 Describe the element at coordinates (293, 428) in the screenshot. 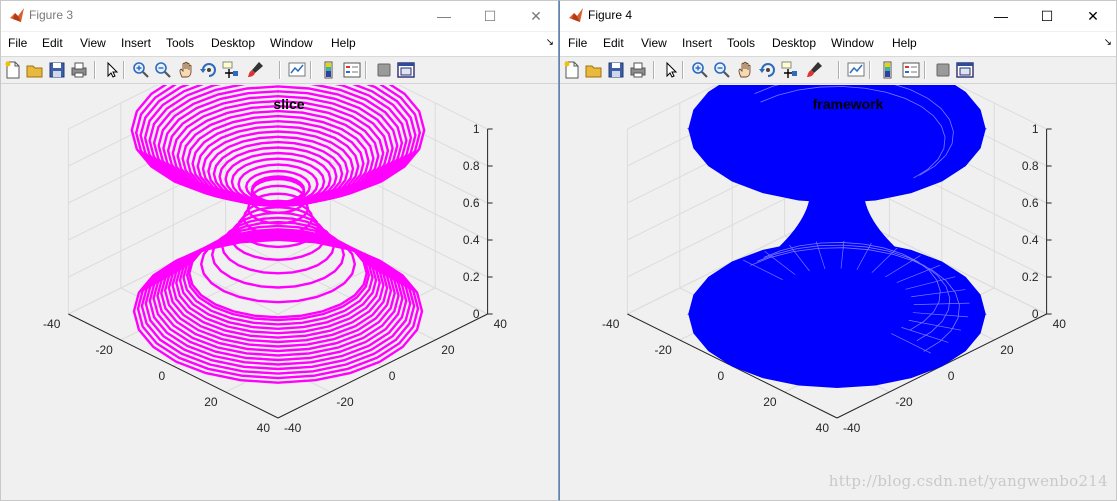

I see `x-tick-label: -40` at that location.